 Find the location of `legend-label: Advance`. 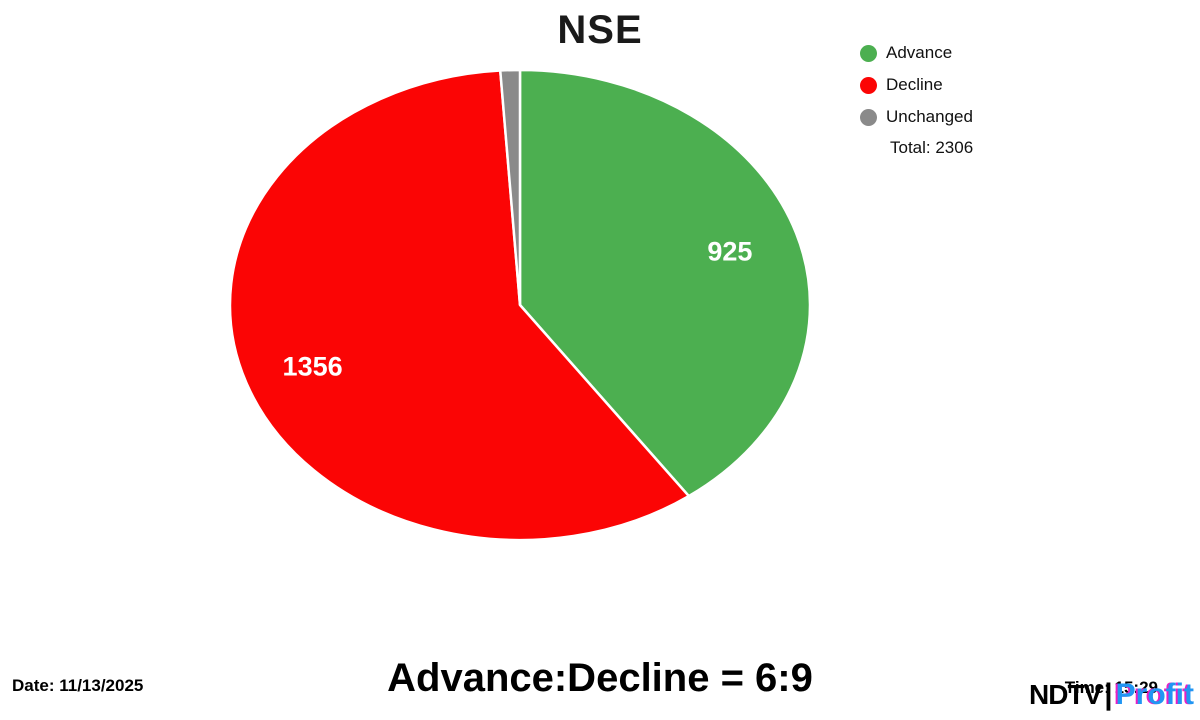

legend-label: Advance is located at coordinates (919, 52).